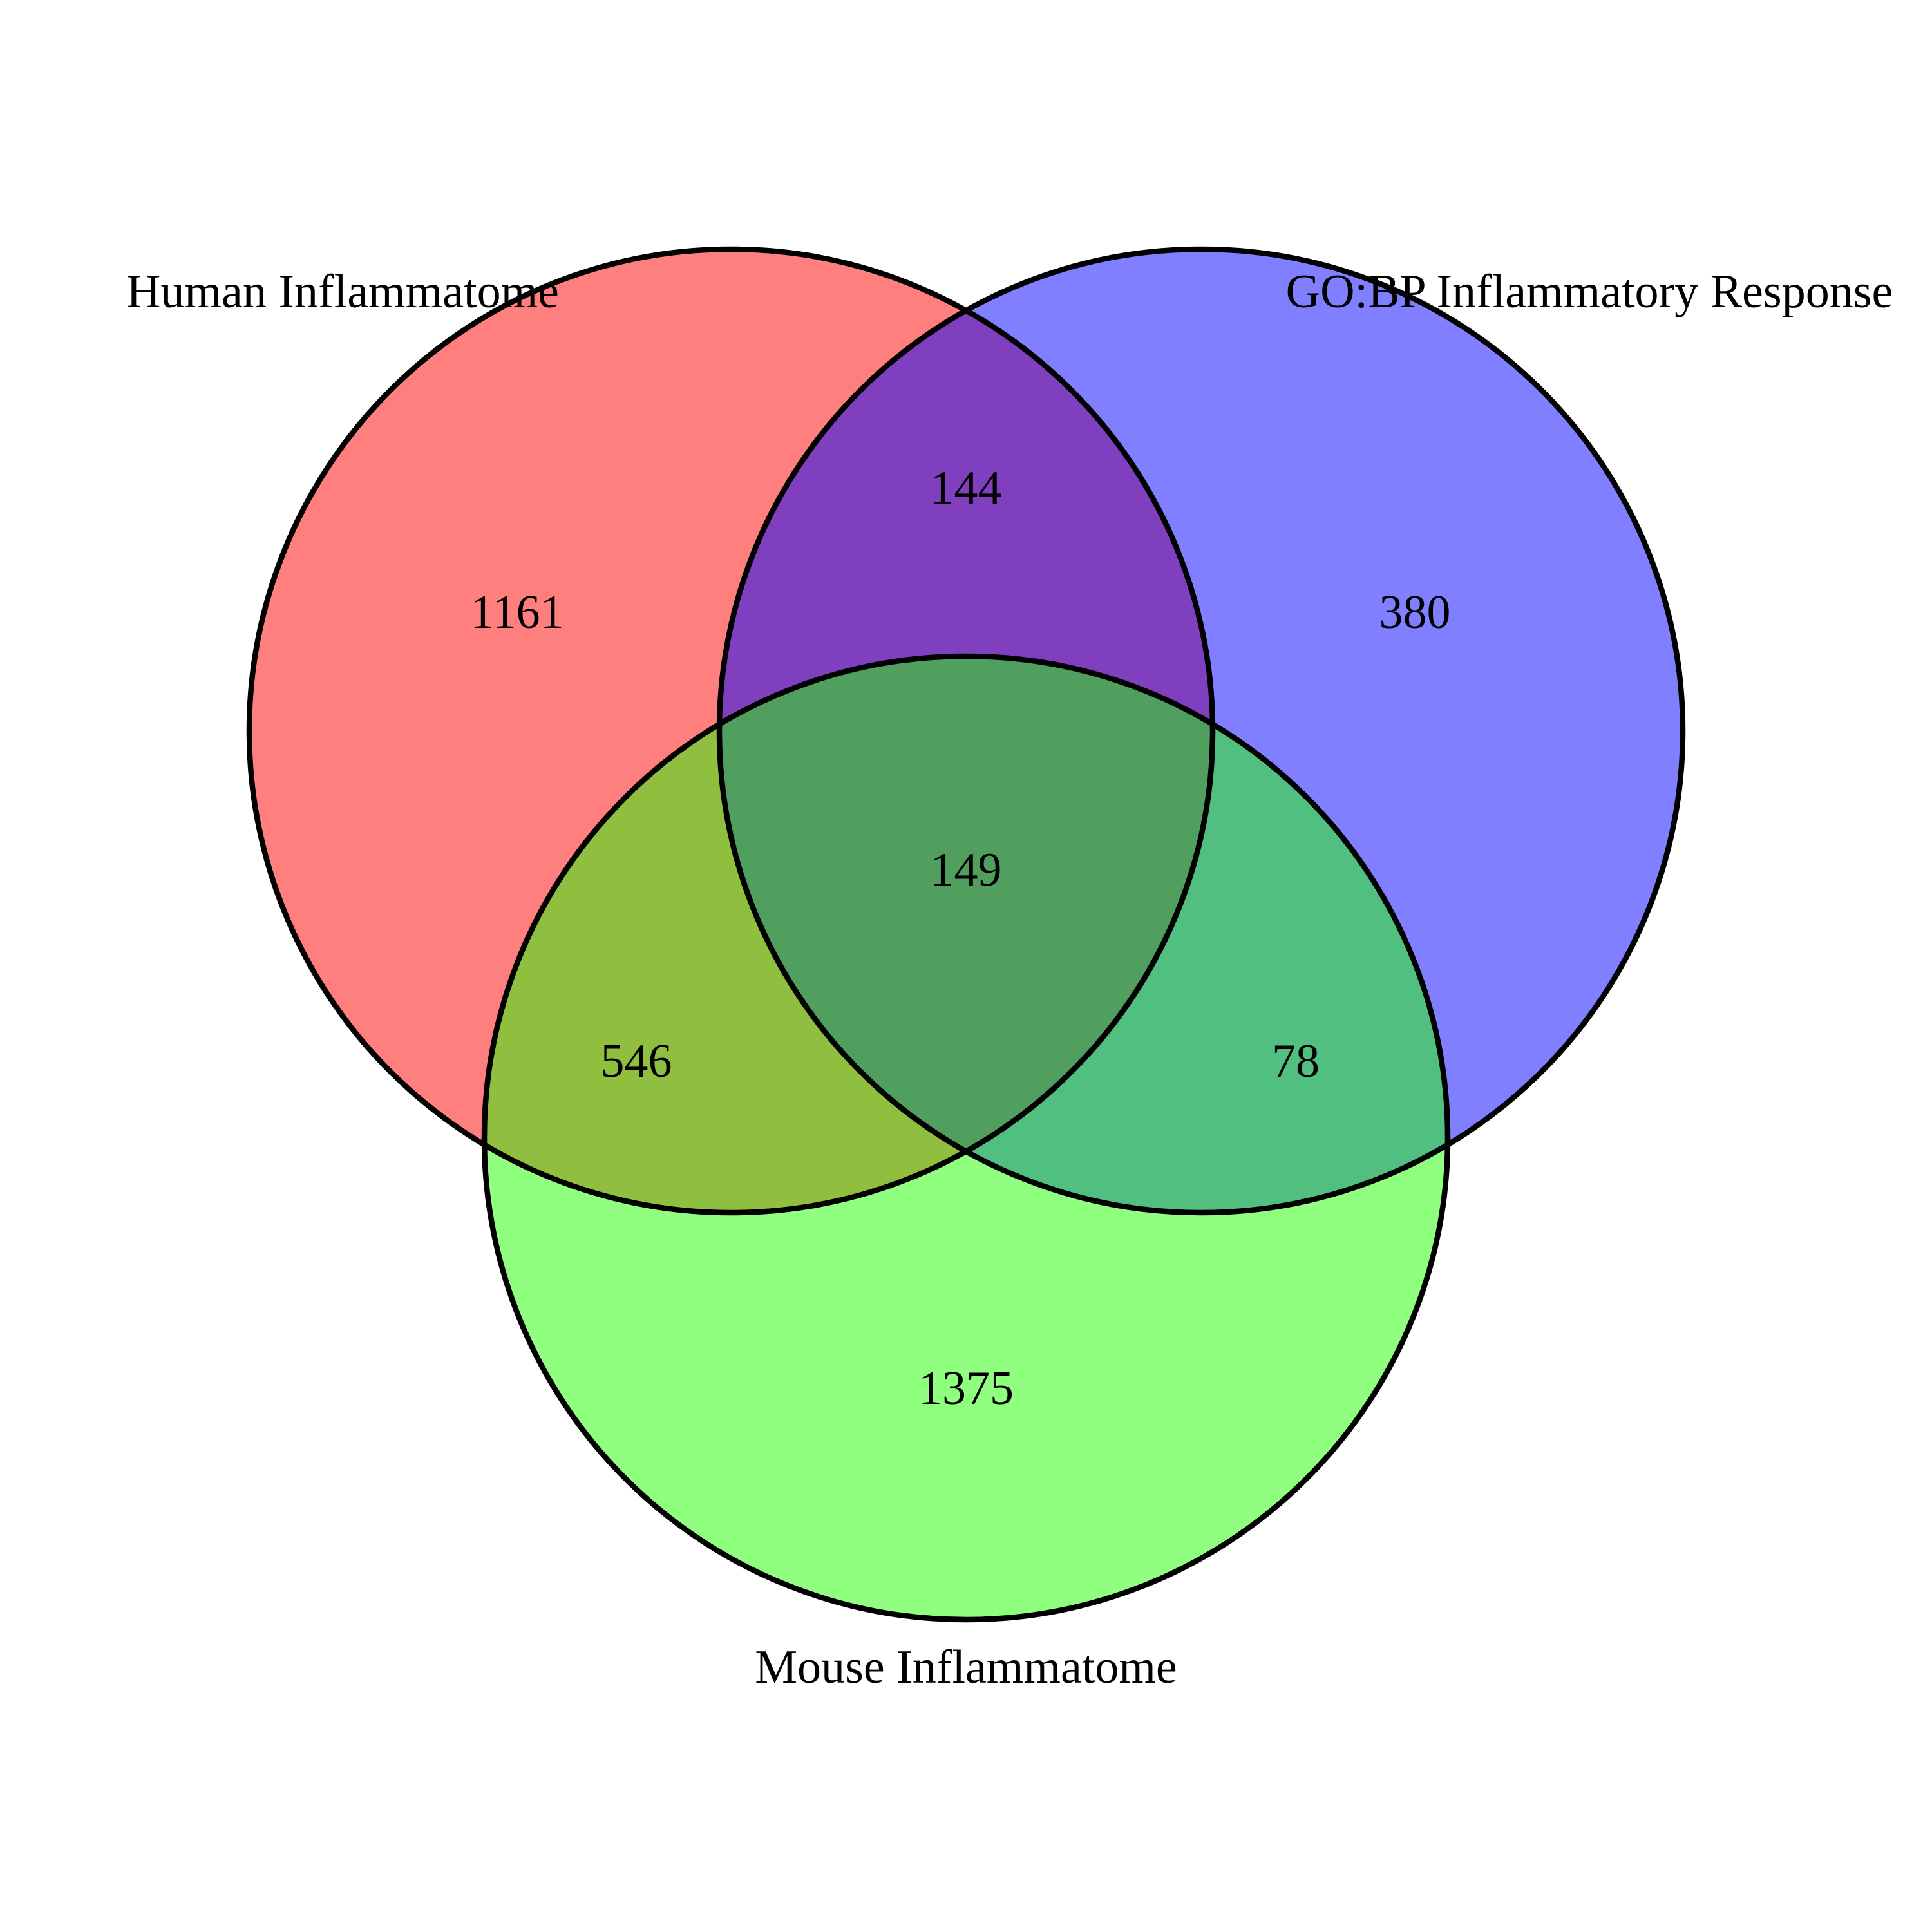 The image size is (1932, 1932). Describe the element at coordinates (967, 489) in the screenshot. I see `count-human-go-bp: 144` at that location.